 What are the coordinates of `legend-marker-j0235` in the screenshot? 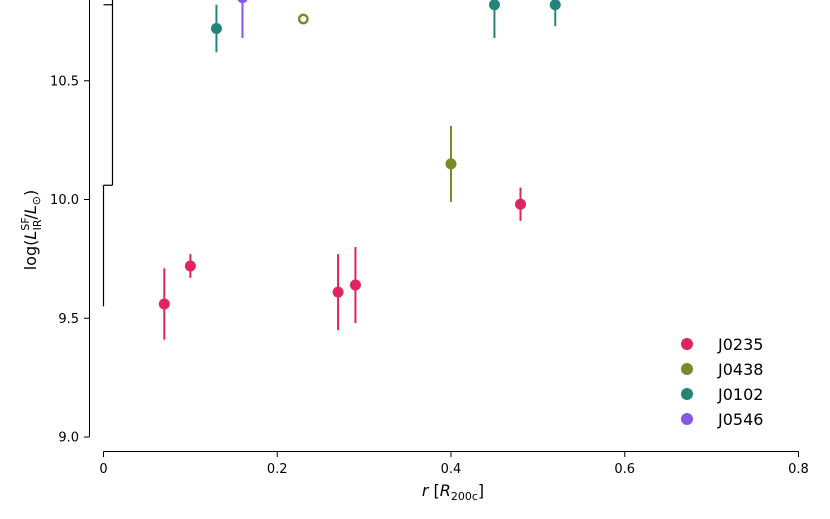 It's located at (687, 344).